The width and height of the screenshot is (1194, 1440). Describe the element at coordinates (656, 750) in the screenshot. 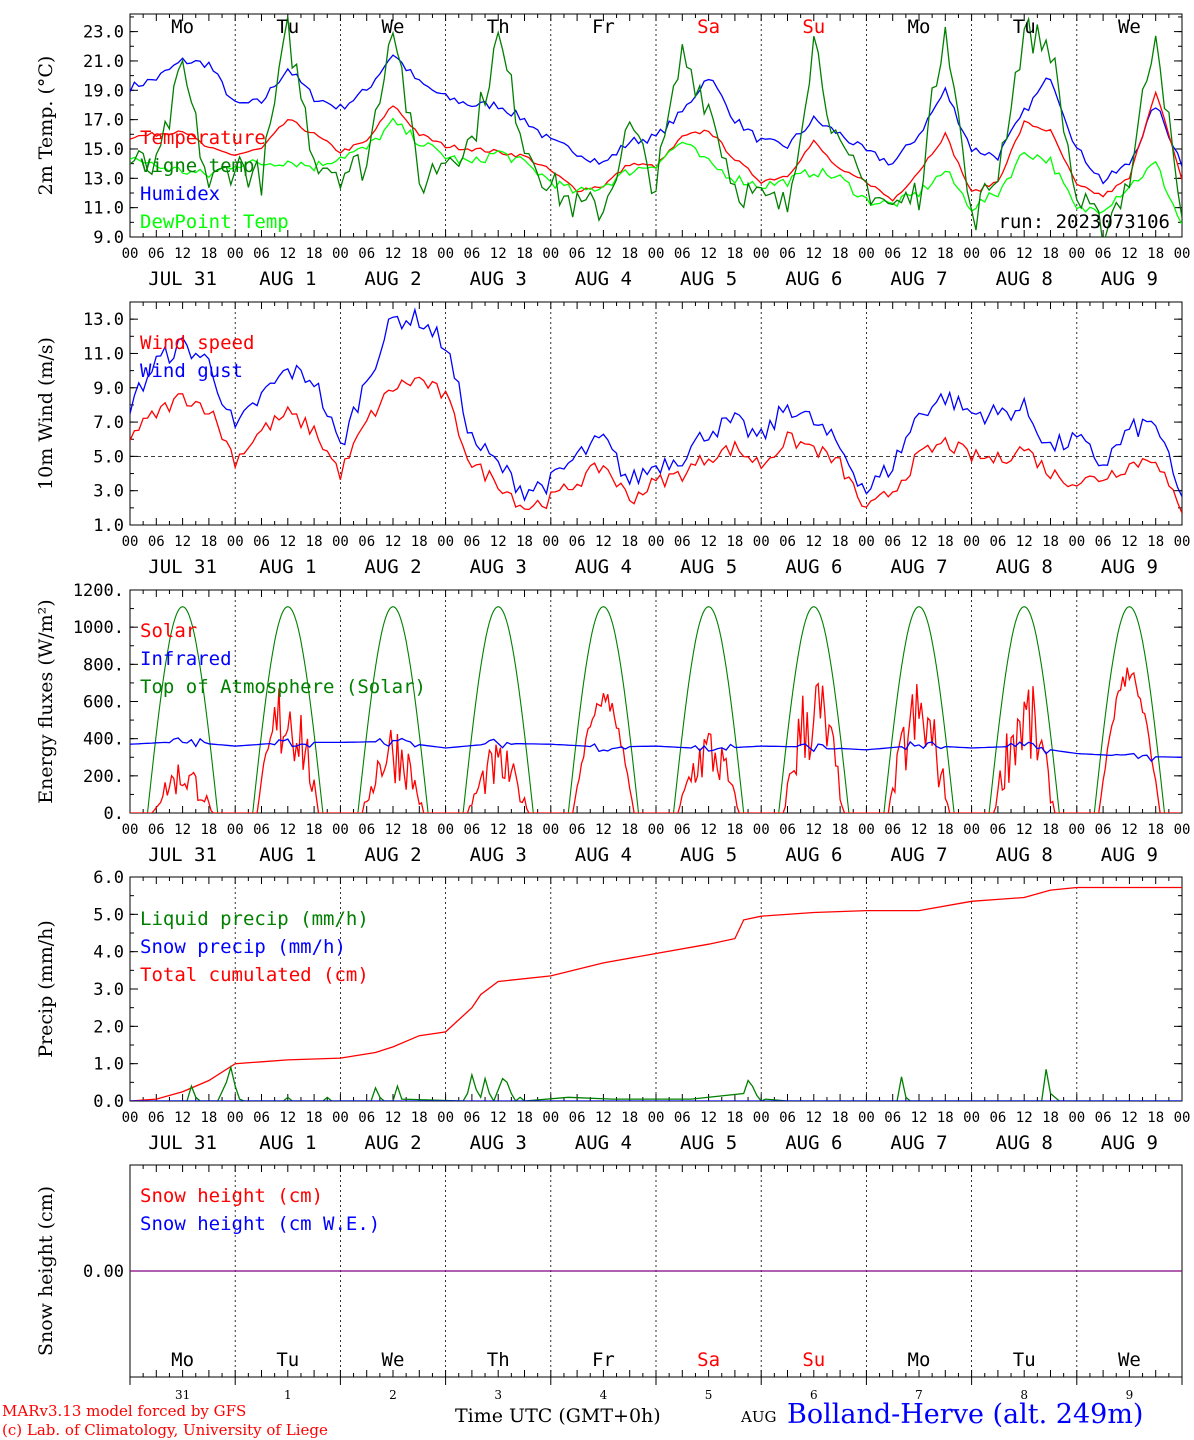

I see `series-line-infrared` at that location.